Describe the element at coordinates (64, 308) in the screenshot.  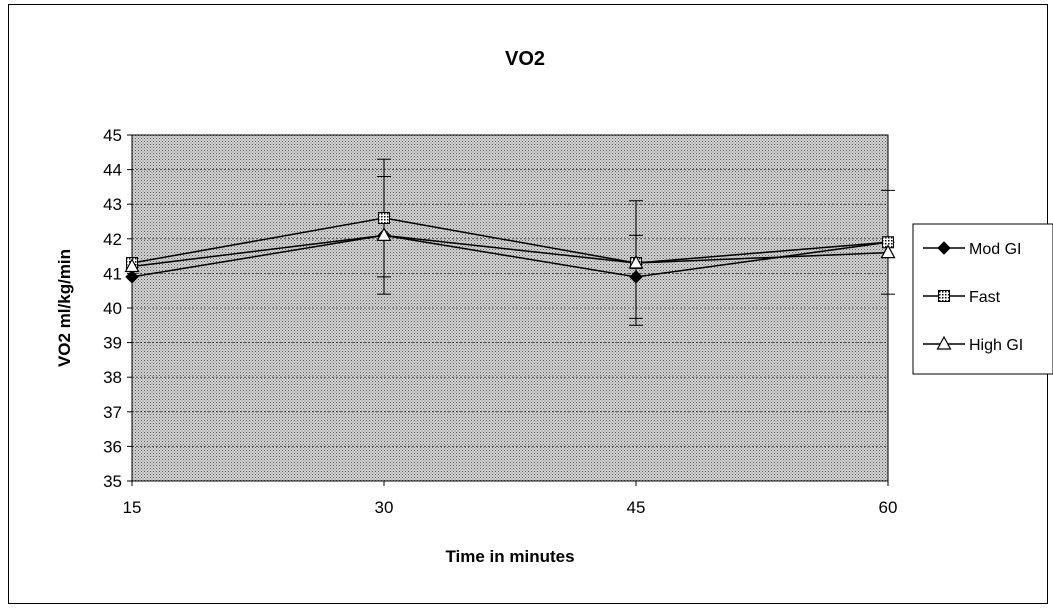
I see `y-axis-title: VO2 ml/kg/min` at that location.